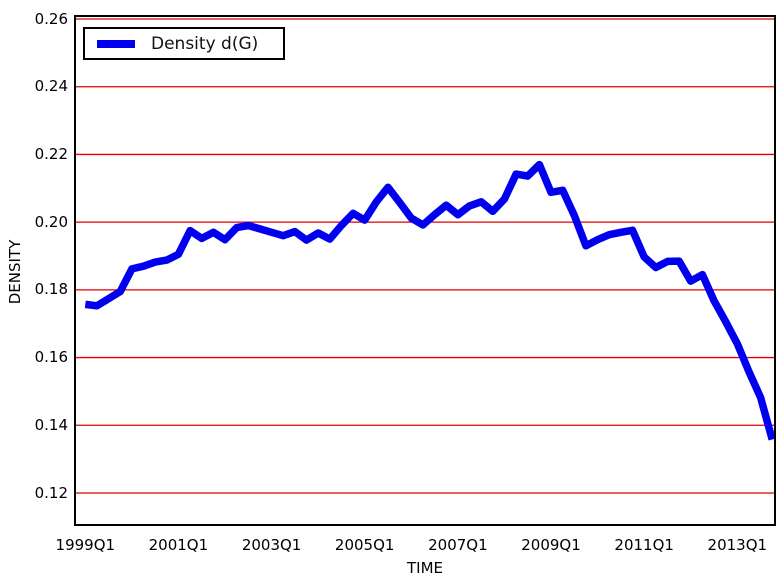 This screenshot has height=588, width=784. What do you see at coordinates (51, 357) in the screenshot?
I see `y-tick-label: 0.16` at bounding box center [51, 357].